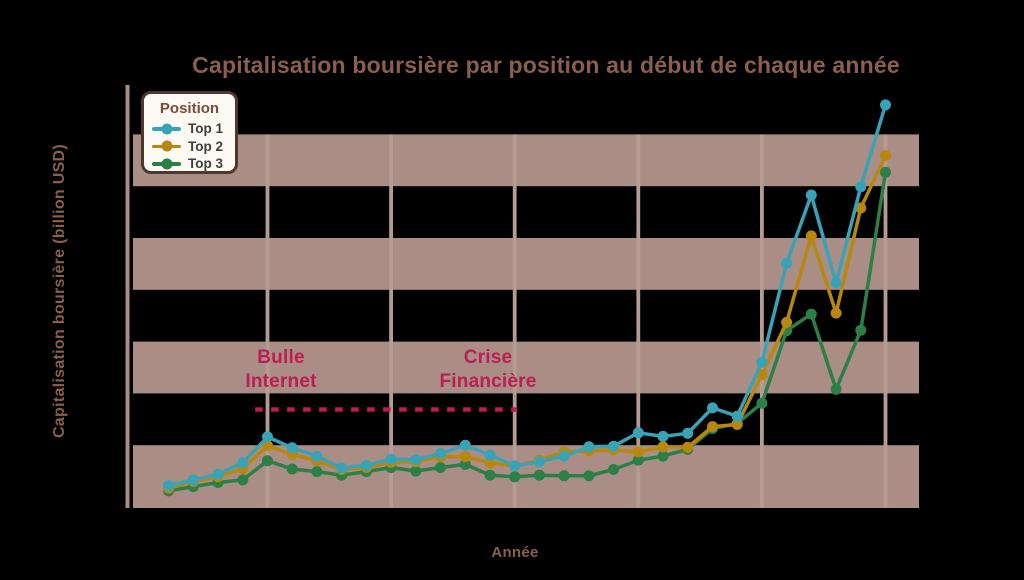  What do you see at coordinates (280, 370) in the screenshot?
I see `annotation-bulle-internet: Bulle Internet` at bounding box center [280, 370].